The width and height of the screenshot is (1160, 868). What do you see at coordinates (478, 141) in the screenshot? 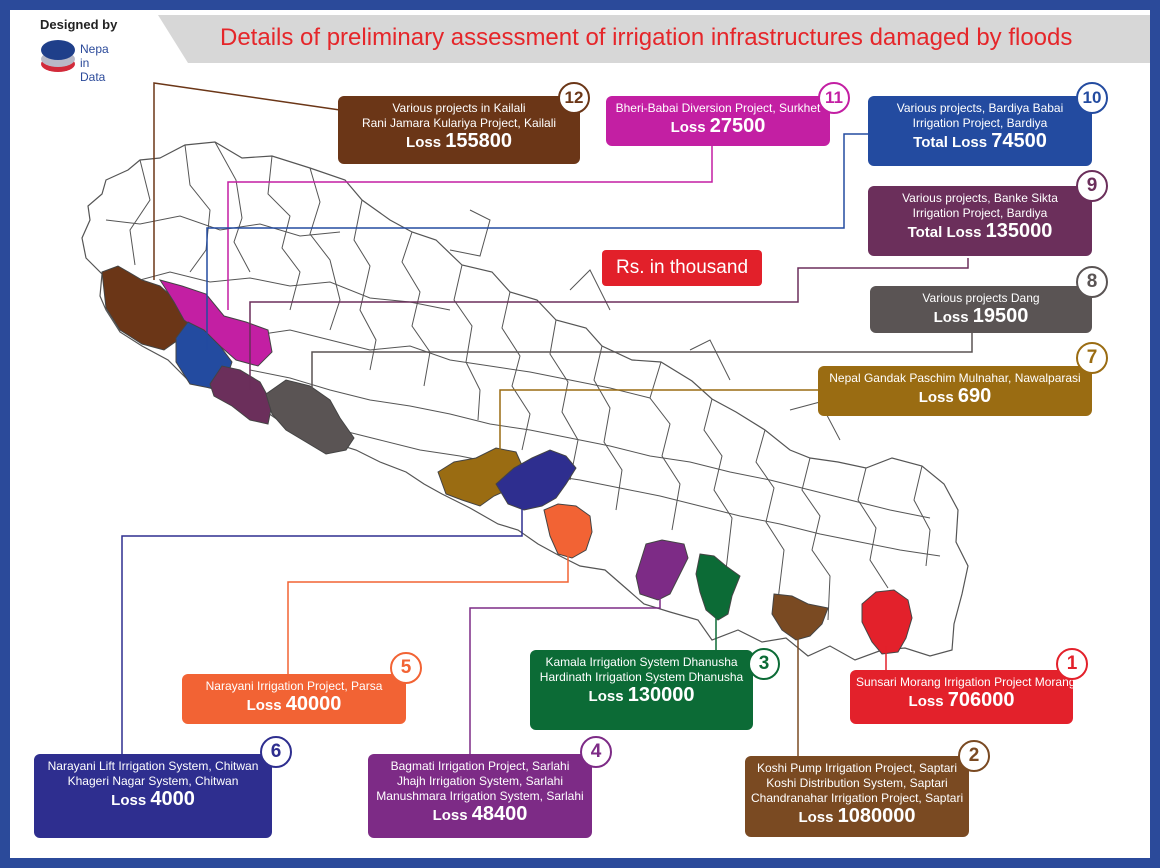
I see `loss-value: 155800` at bounding box center [478, 141].